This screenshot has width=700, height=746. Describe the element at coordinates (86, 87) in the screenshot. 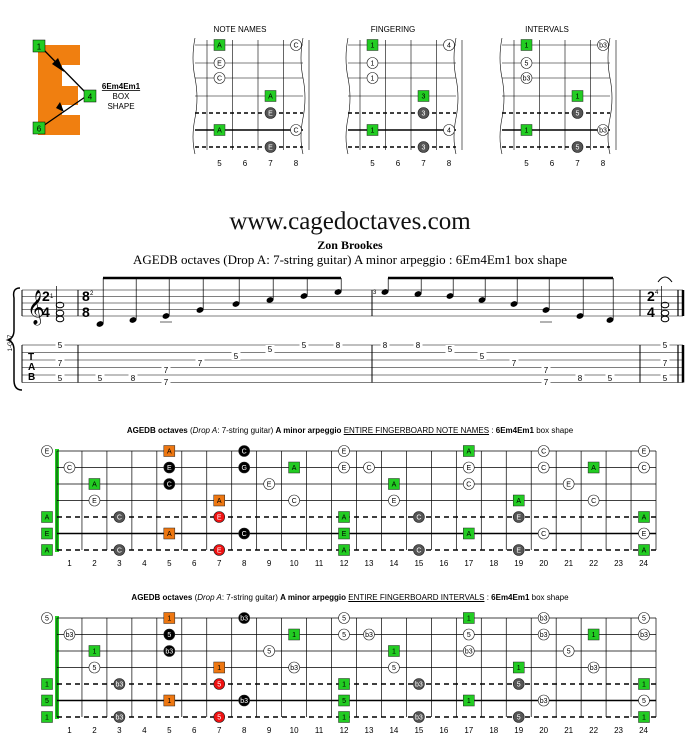

I see `shape-panel: 1 4 6 6Em4Em1 BOX SHAPE` at that location.